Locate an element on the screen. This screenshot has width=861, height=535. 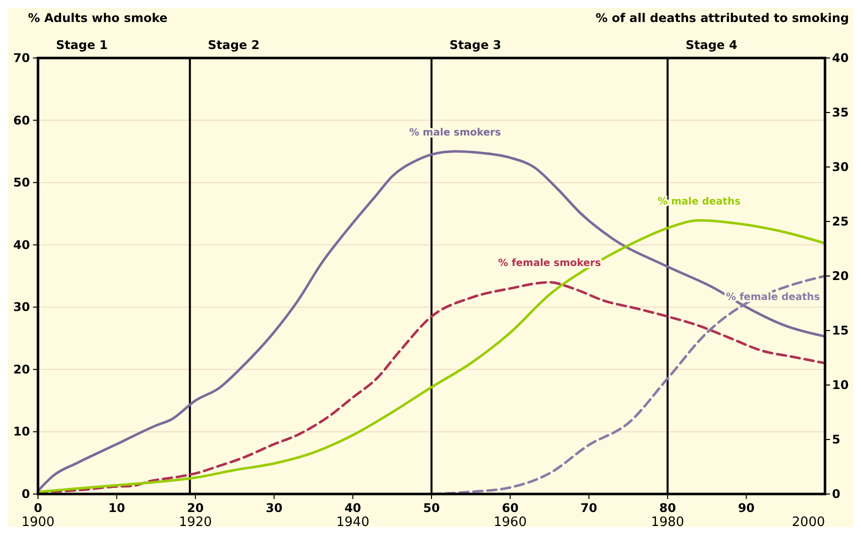
x-tick-label: 80 is located at coordinates (667, 508).